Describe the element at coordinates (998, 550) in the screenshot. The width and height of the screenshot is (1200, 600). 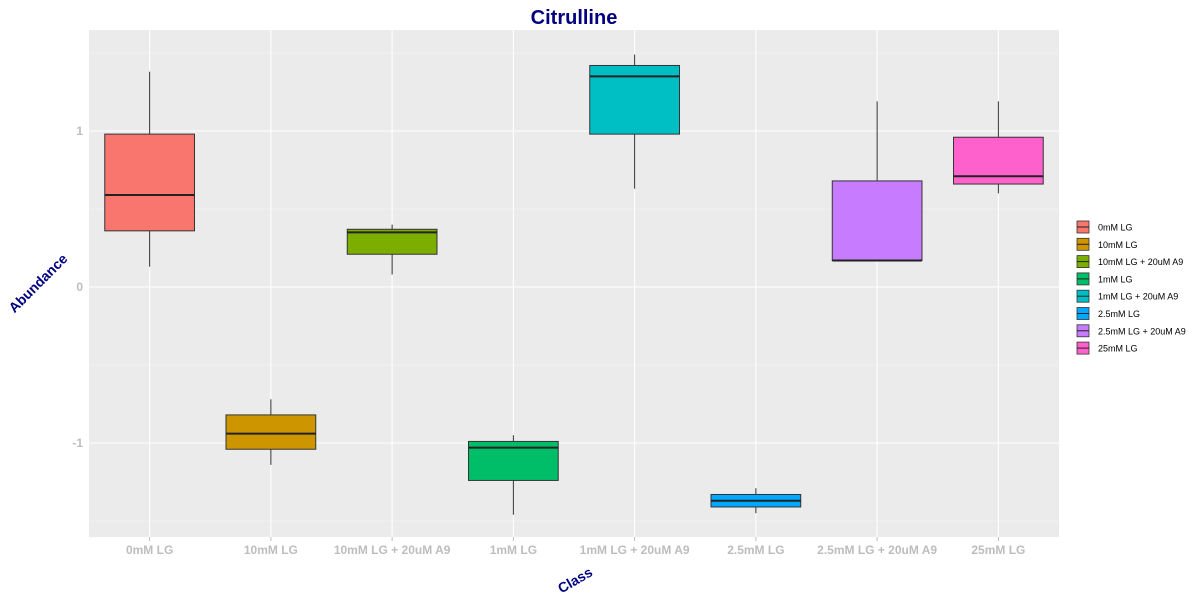
I see `x-tick-label-7: 25mM LG` at that location.